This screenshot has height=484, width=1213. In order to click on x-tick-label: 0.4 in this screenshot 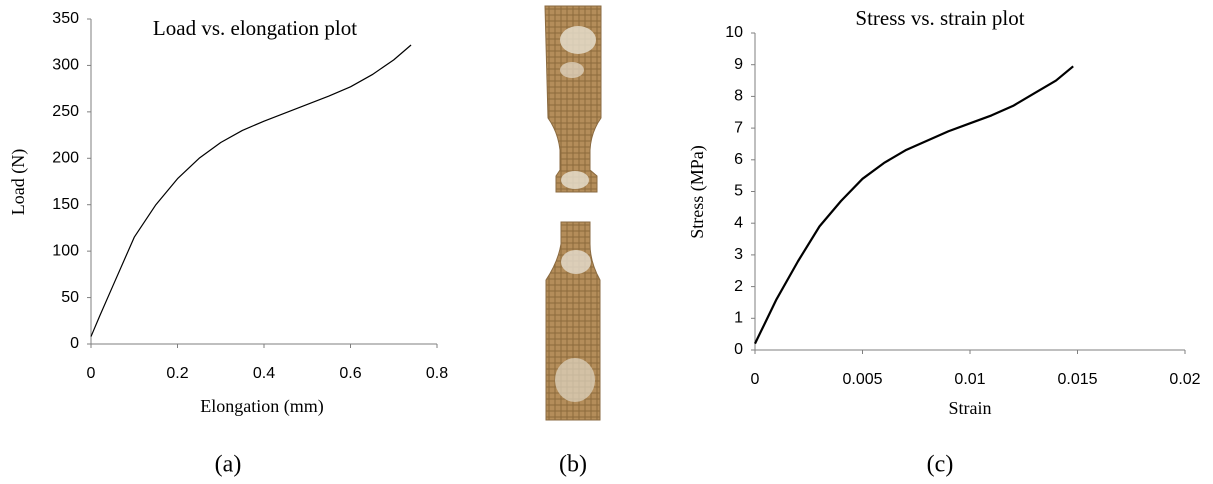, I will do `click(264, 373)`.